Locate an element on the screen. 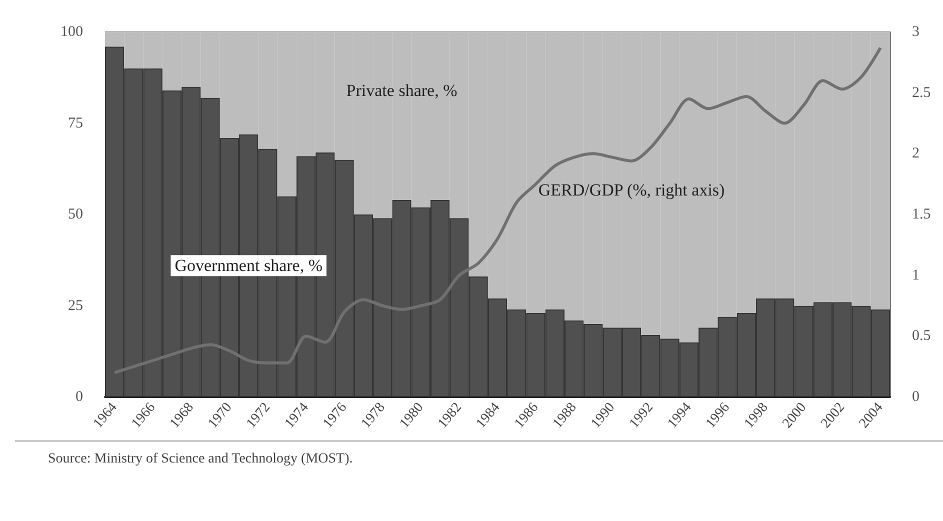  y2-tick-label: 1.5 is located at coordinates (921, 214).